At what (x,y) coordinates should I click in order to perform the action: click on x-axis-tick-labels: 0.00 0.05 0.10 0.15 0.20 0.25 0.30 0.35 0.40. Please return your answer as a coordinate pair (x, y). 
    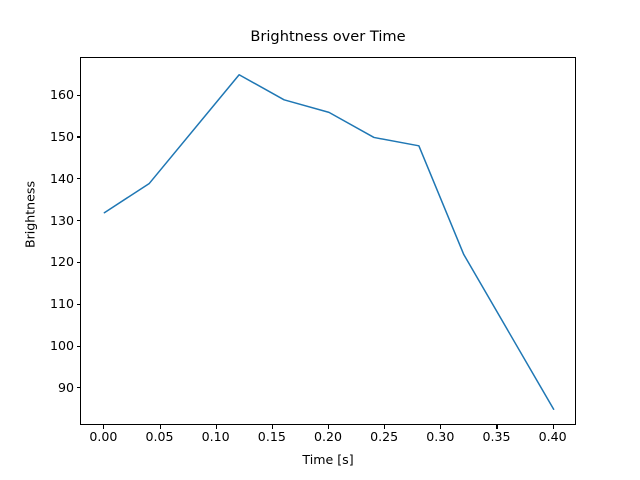
    Looking at the image, I should click on (328, 439).